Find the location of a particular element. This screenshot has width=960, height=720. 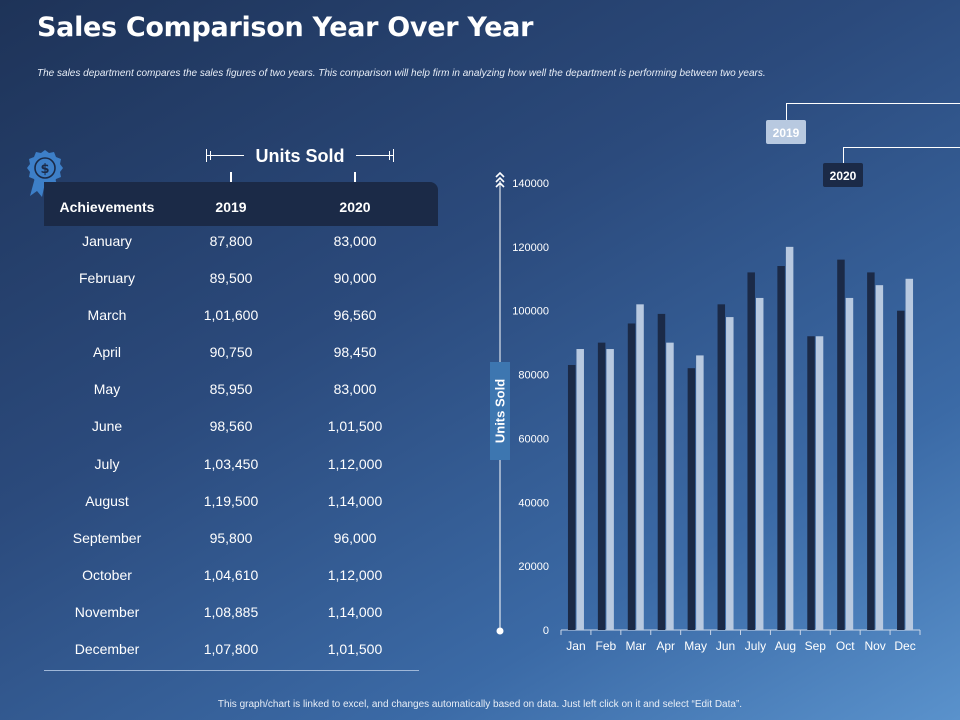

bar-2020-apr is located at coordinates (661, 471).